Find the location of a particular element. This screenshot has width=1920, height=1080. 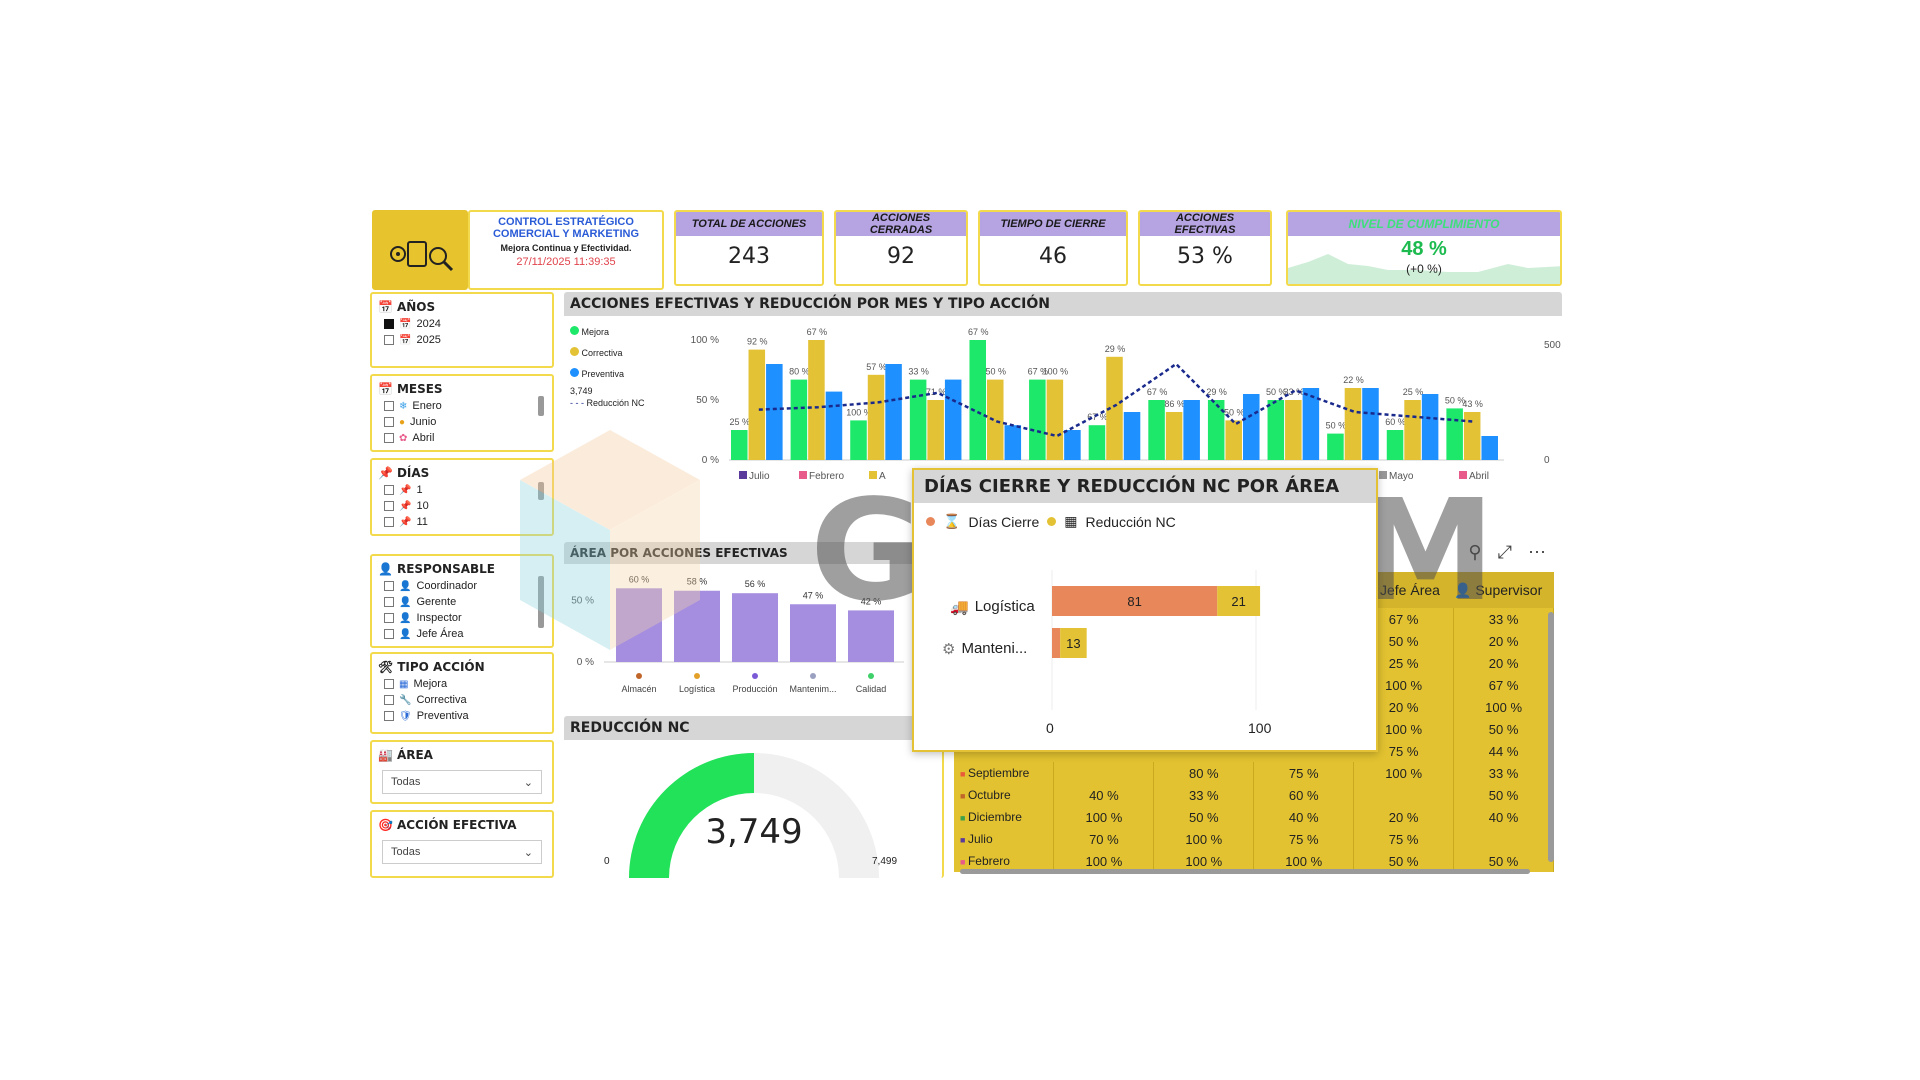

filter-icon: ⚲ is located at coordinates (1475, 552).